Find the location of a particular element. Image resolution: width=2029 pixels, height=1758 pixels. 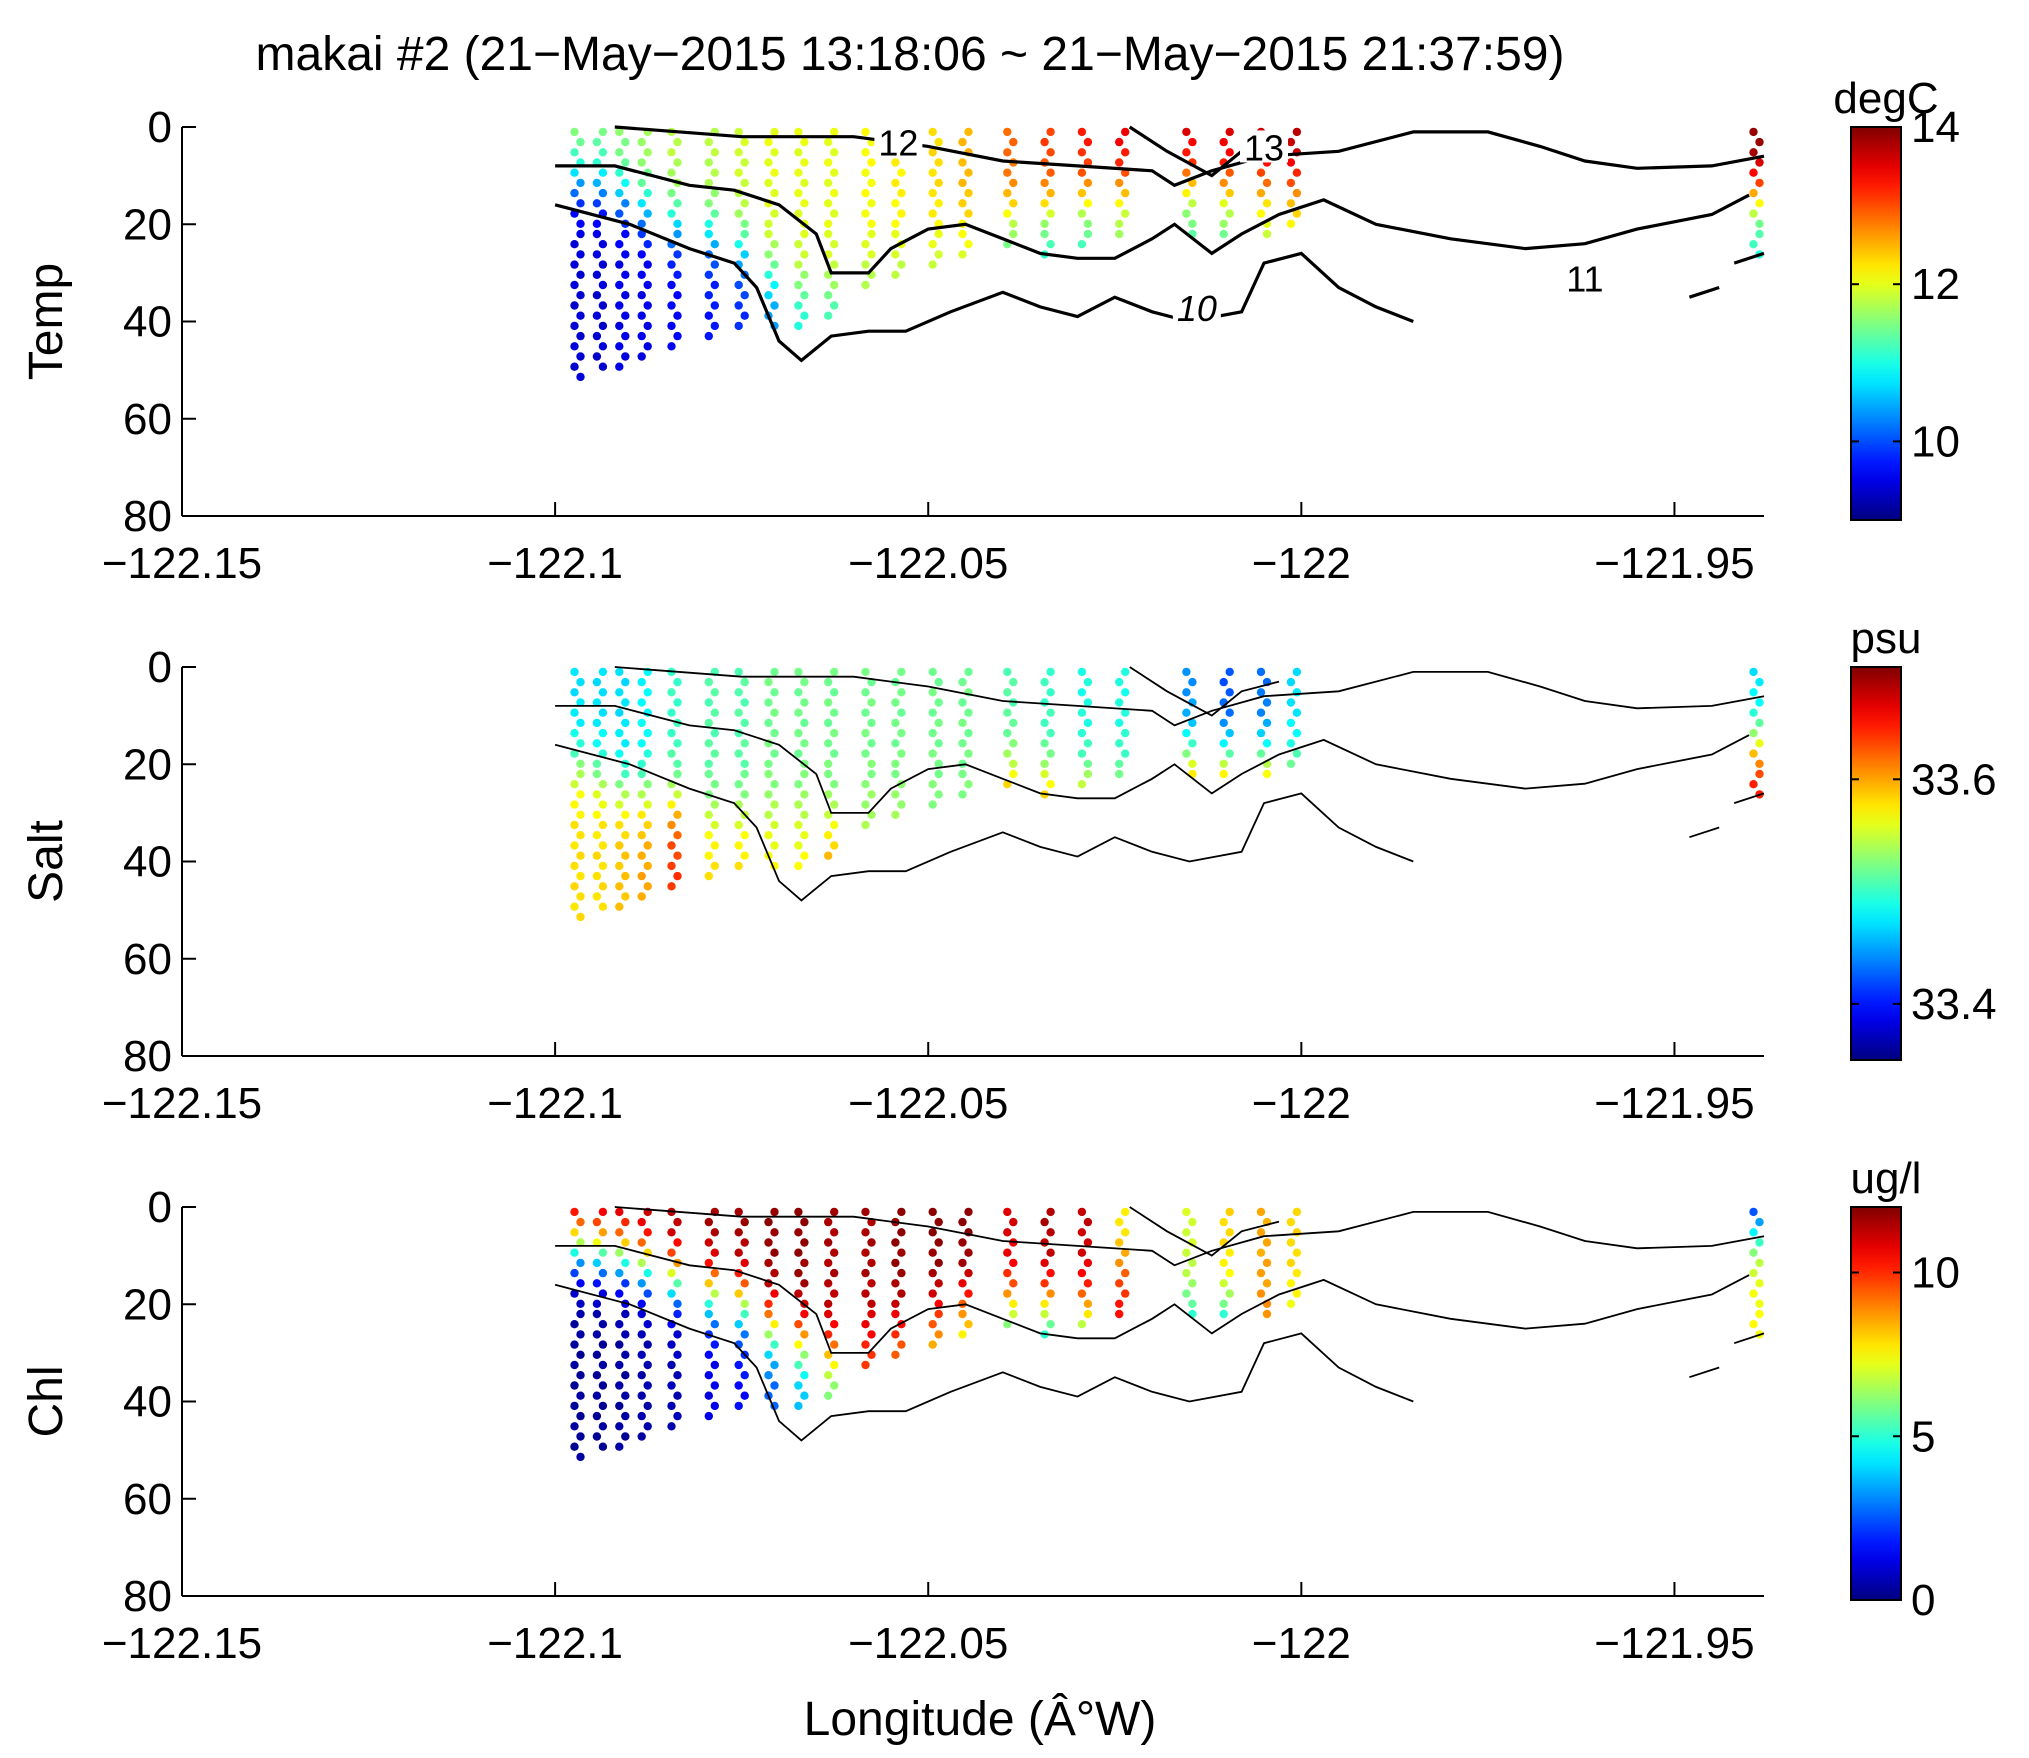

x-axis-label: Longitude (Â°W) is located at coordinates (980, 1719).